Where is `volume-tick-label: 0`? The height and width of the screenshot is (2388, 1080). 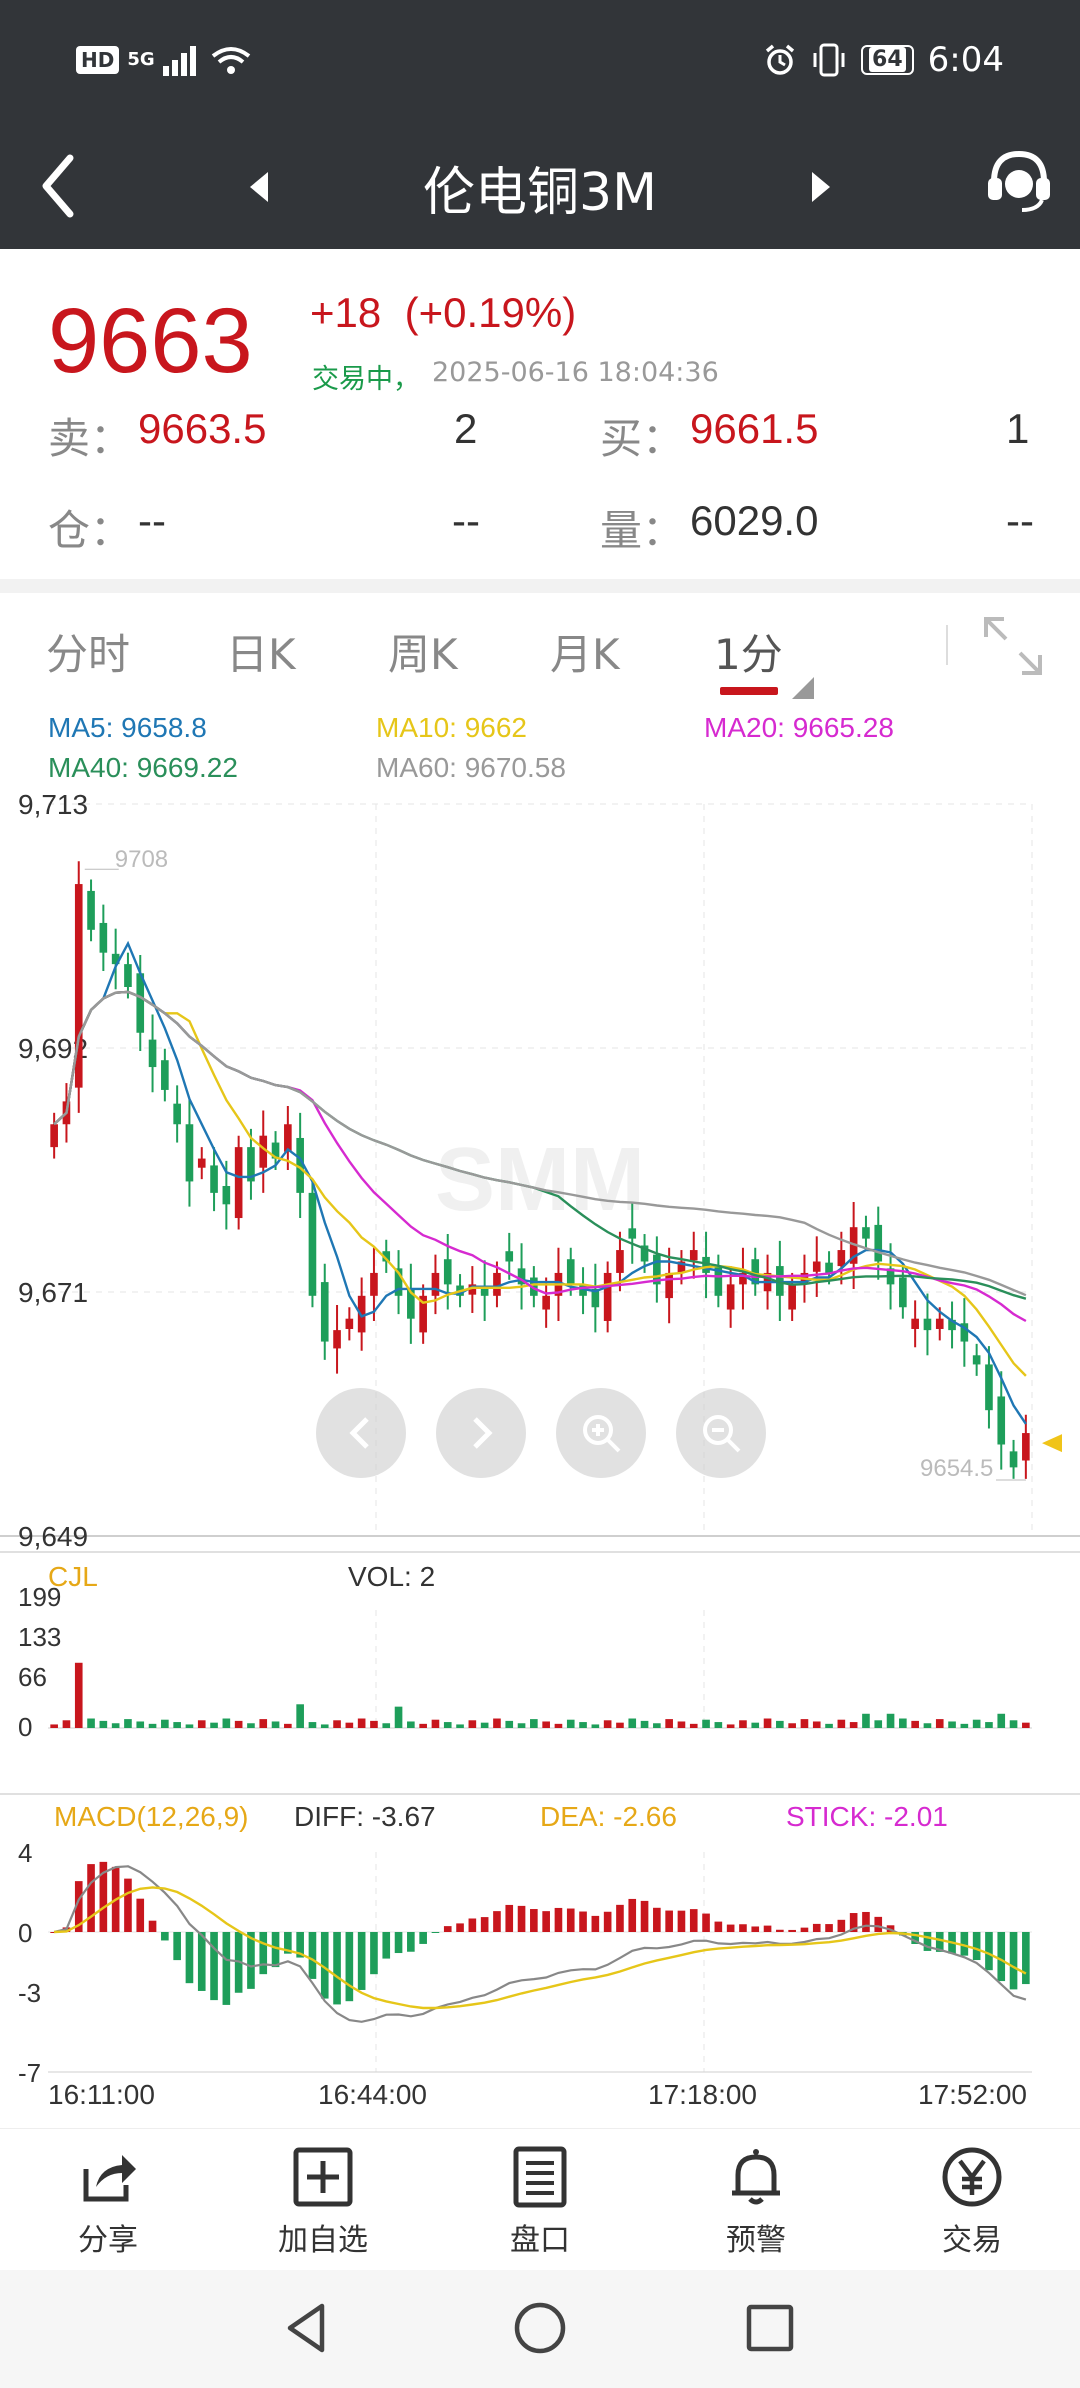 volume-tick-label: 0 is located at coordinates (25, 1727).